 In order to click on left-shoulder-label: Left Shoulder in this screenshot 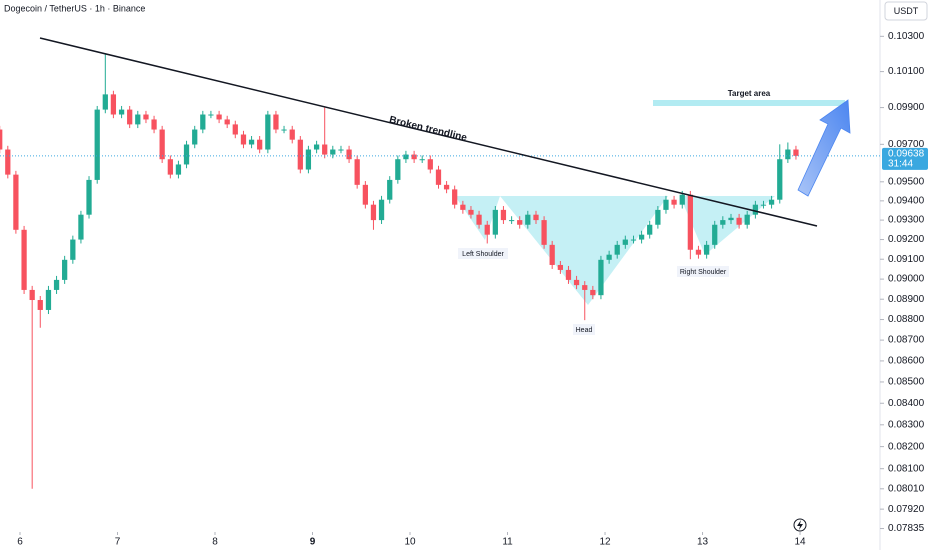, I will do `click(483, 254)`.